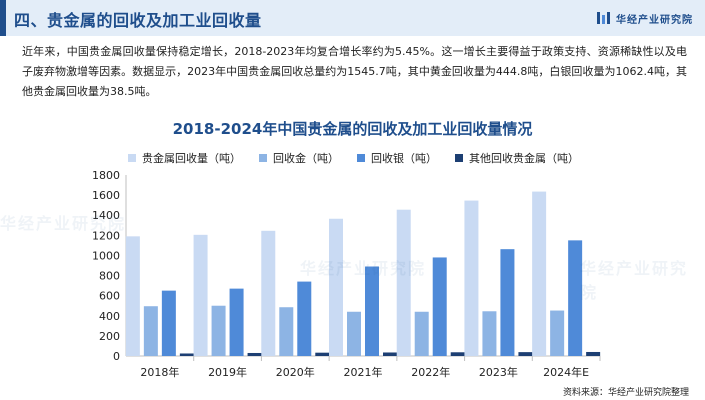  What do you see at coordinates (3, 18) in the screenshot?
I see `header-accent-bar` at bounding box center [3, 18].